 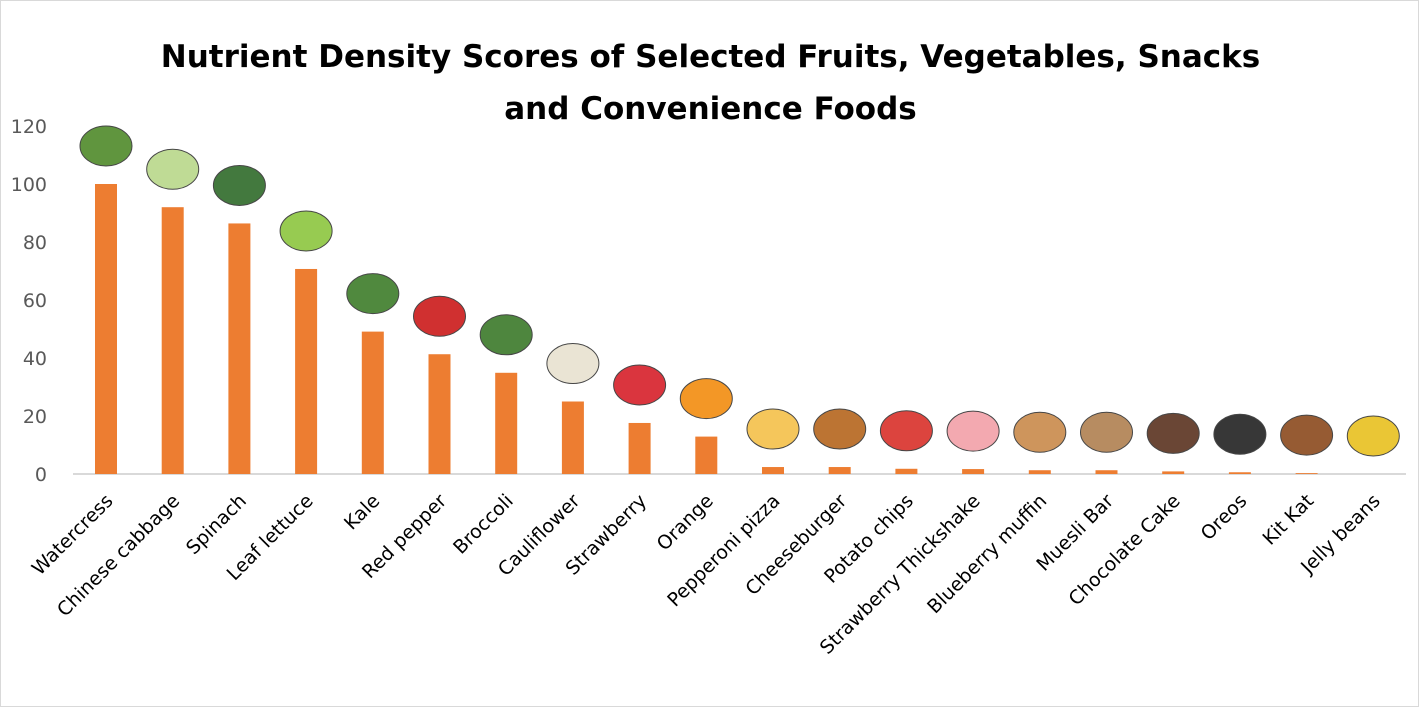 What do you see at coordinates (35, 243) in the screenshot?
I see `y-tick-label: 80` at bounding box center [35, 243].